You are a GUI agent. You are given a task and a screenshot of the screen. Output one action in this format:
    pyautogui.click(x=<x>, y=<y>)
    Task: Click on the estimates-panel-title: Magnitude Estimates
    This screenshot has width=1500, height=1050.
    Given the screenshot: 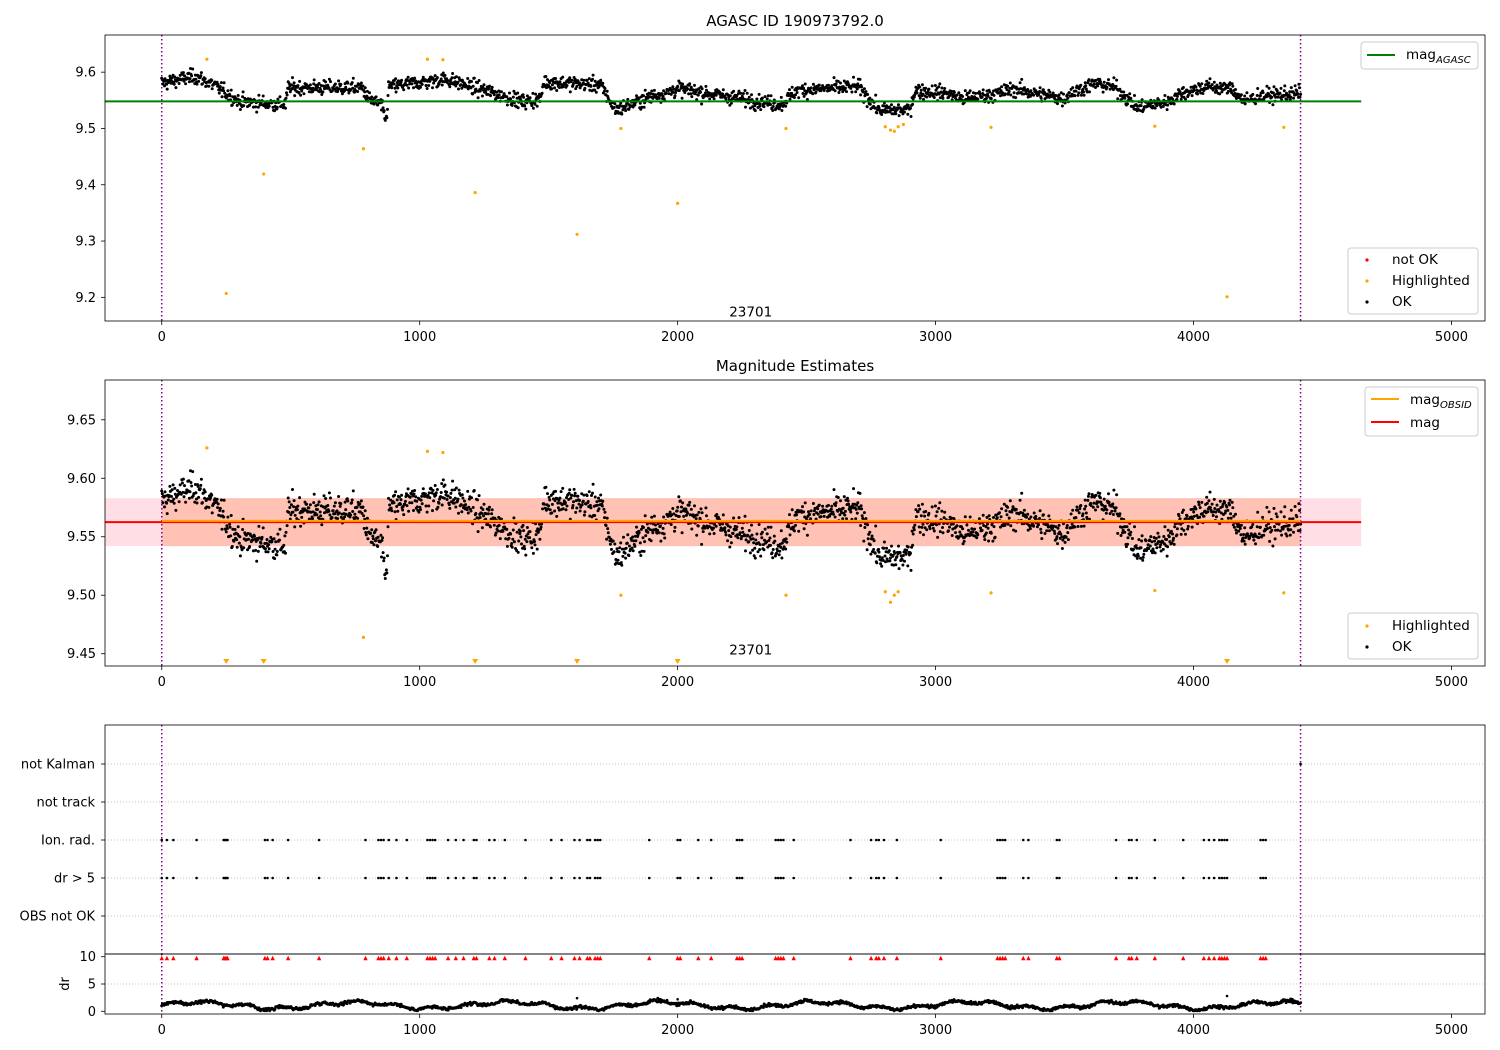 What is the action you would take?
    pyautogui.click(x=795, y=366)
    